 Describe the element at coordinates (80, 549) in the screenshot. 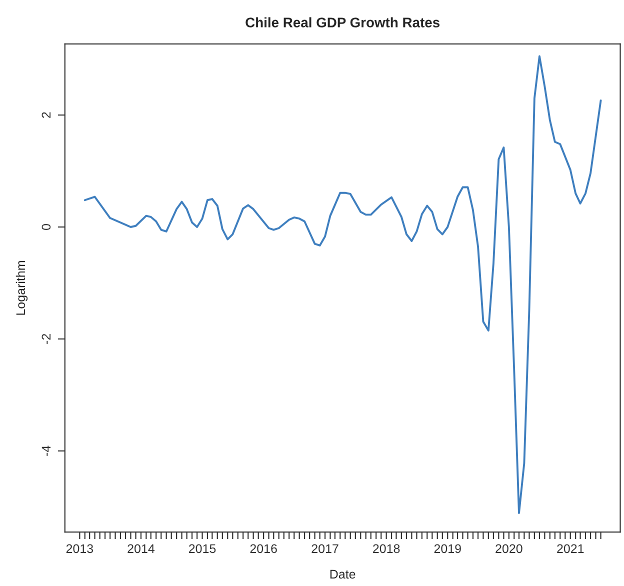

I see `x-tick-label: 2013` at that location.